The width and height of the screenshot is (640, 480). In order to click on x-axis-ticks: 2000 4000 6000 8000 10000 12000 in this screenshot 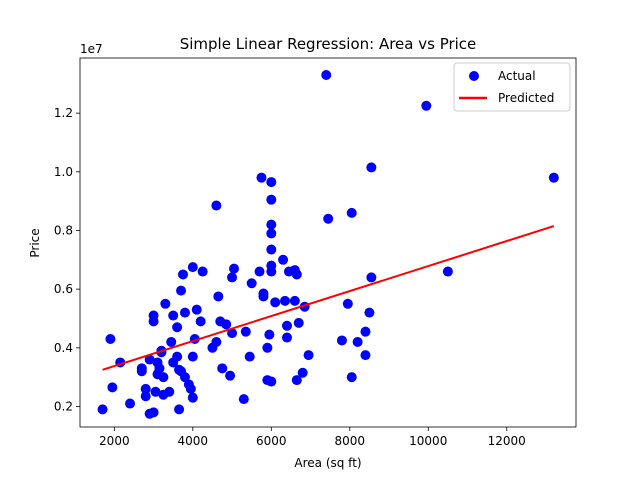, I will do `click(312, 437)`.